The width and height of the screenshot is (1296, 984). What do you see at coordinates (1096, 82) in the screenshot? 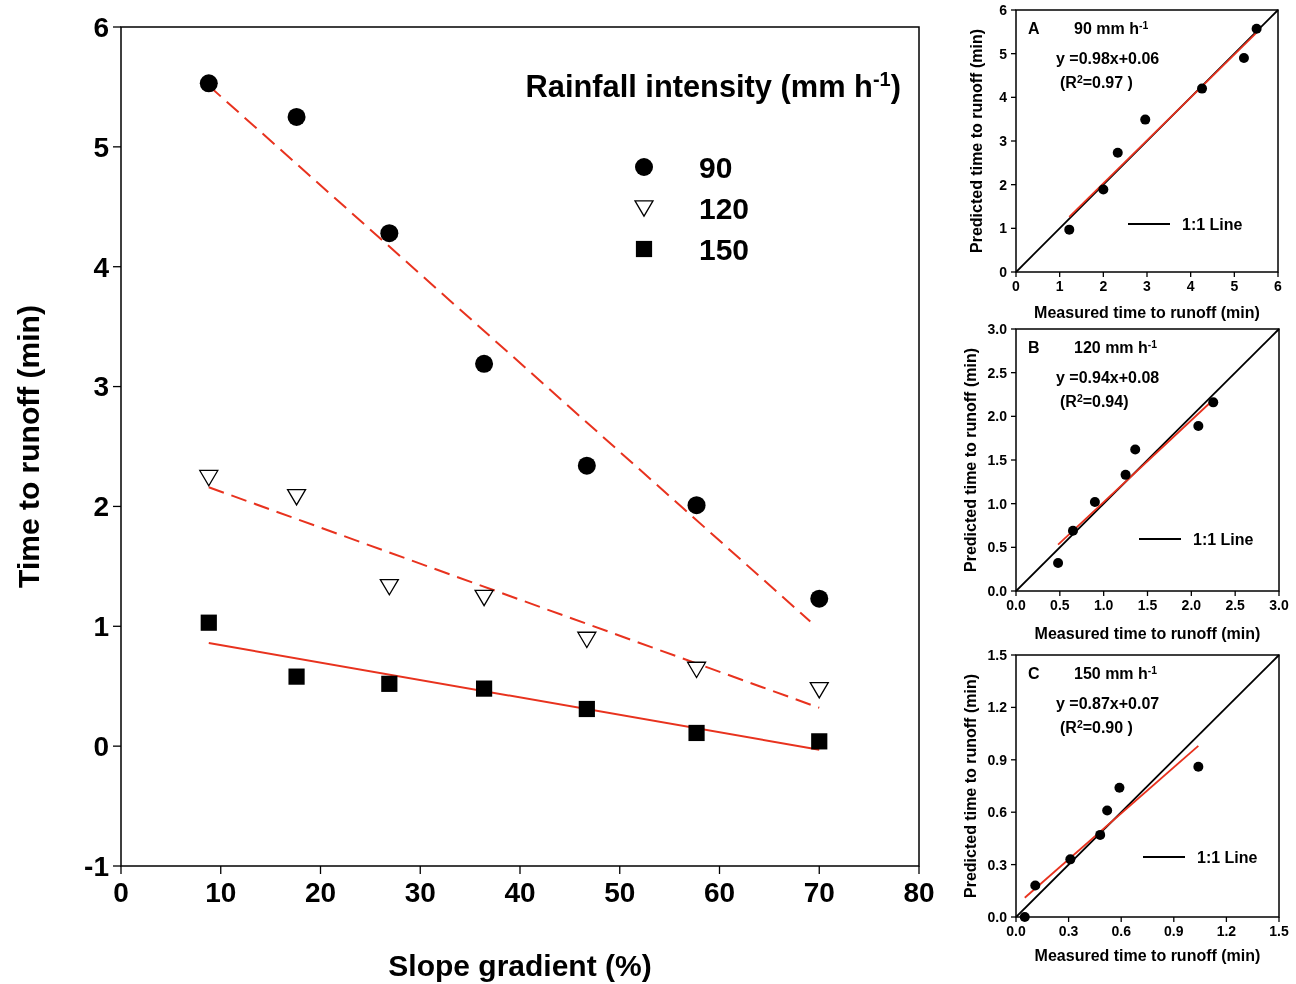
I see `annotation: (R$^{2}$=0.97 )` at bounding box center [1096, 82].